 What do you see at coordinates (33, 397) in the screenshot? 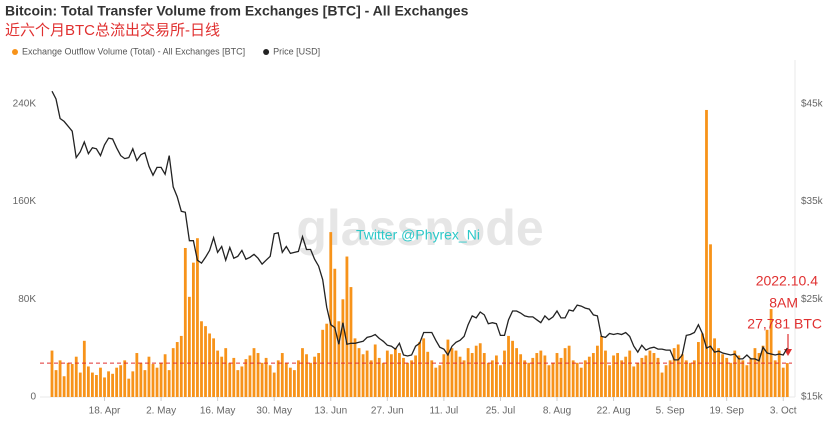
I see `y-tick-label: 0` at bounding box center [33, 397].